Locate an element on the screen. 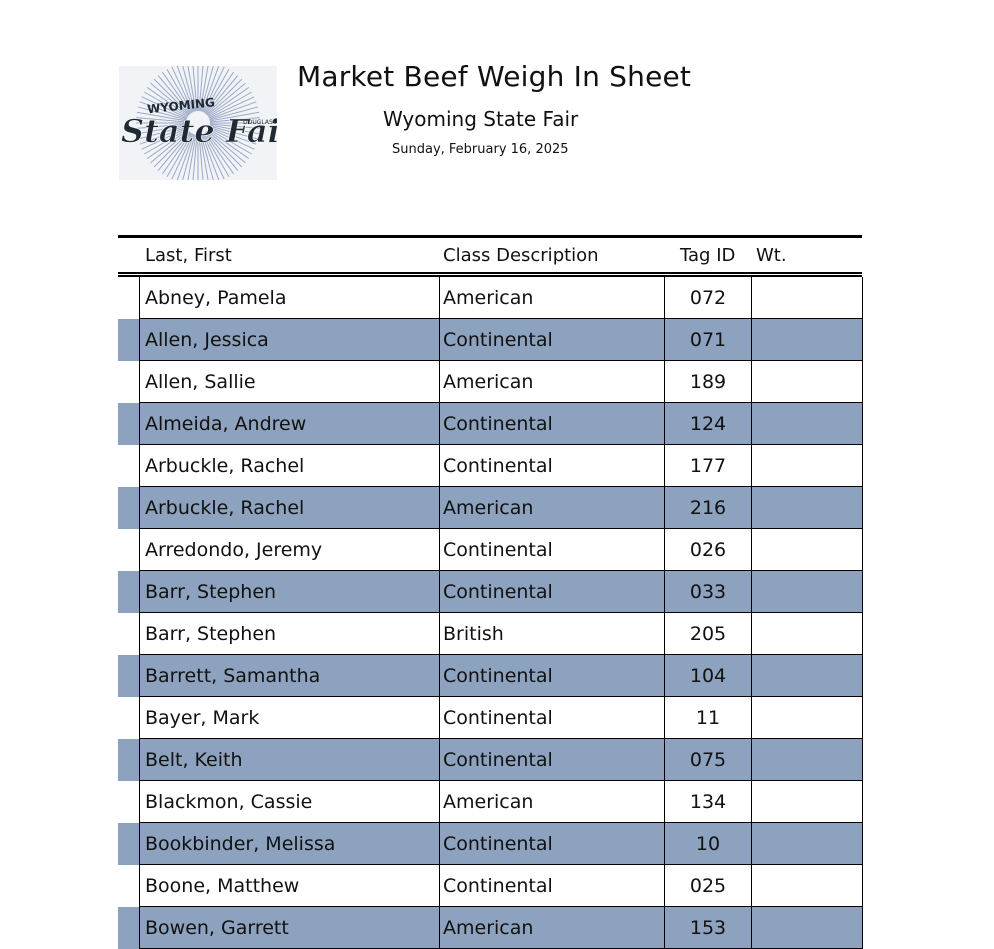 This screenshot has width=994, height=949. cell-tag-id: 10 is located at coordinates (708, 844).